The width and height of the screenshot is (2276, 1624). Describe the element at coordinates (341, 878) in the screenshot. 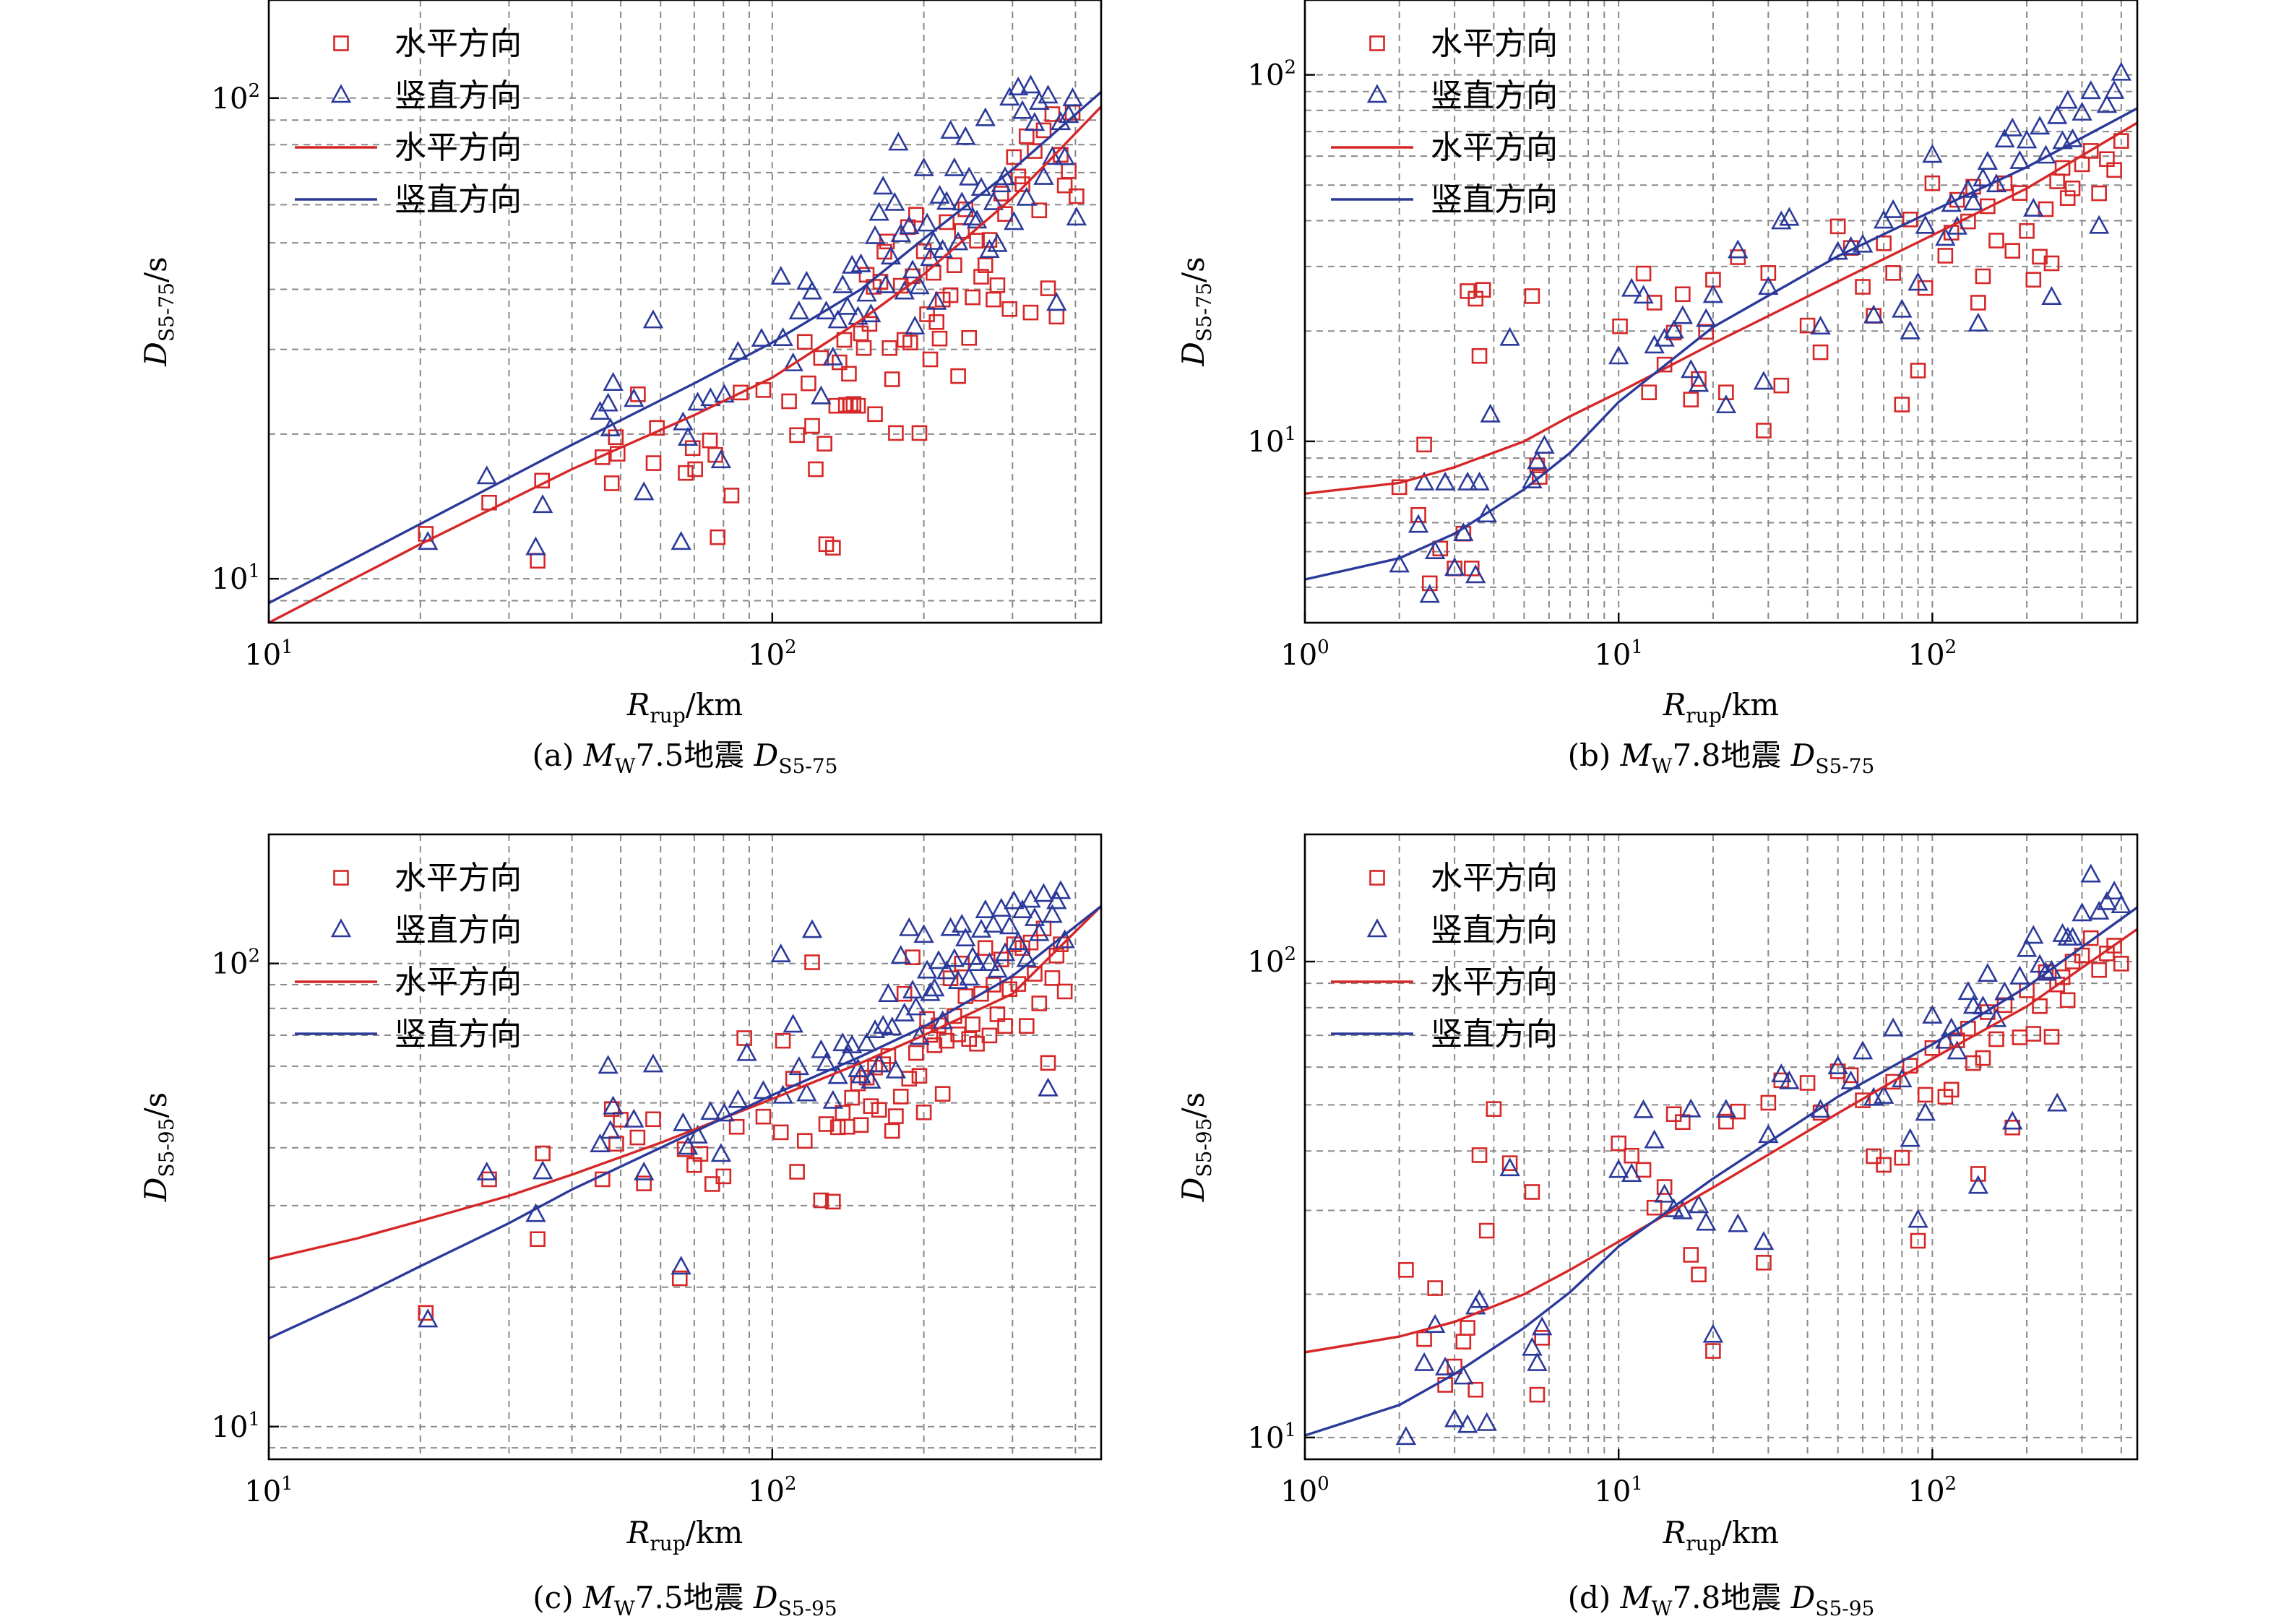

I see `legend-marker-square` at that location.